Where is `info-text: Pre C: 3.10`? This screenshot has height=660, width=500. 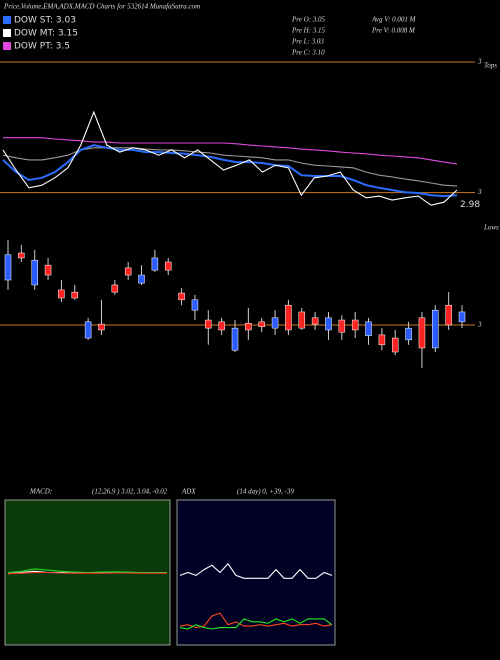 info-text: Pre C: 3.10 is located at coordinates (308, 53).